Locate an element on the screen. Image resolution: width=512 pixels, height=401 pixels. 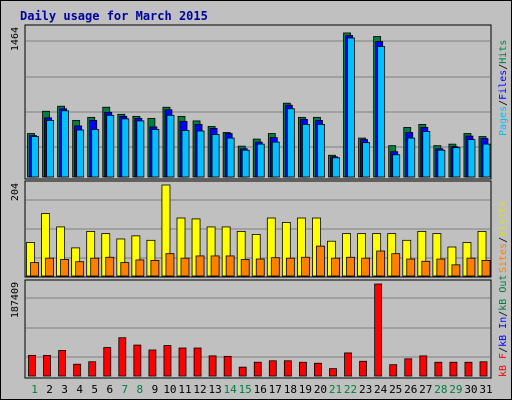
legend-pages: Pages is located at coordinates (503, 121).